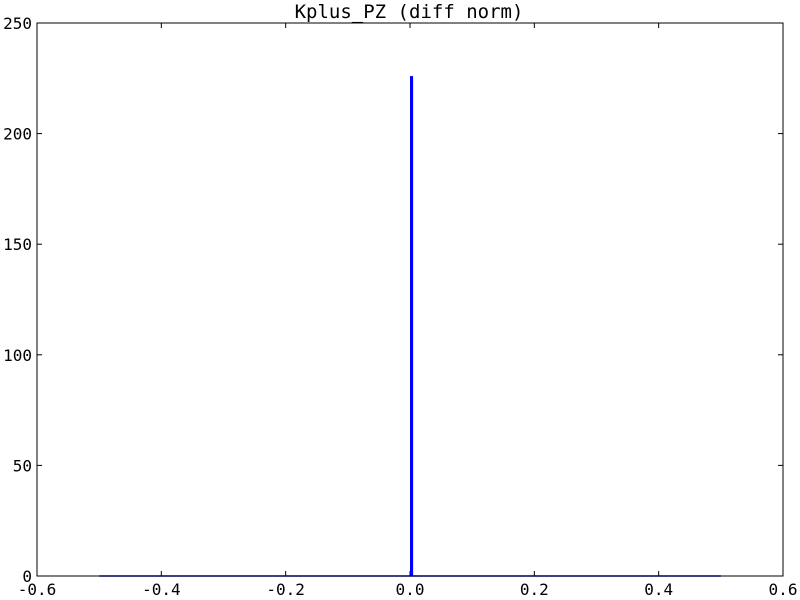 The image size is (800, 600). I want to click on x-tick-label: 0.4, so click(658, 589).